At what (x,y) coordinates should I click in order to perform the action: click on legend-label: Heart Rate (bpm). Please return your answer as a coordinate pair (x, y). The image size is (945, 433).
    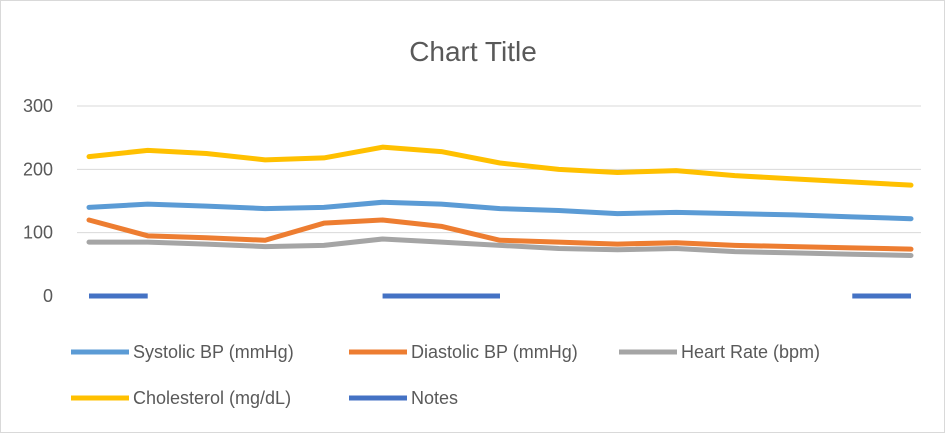
    Looking at the image, I should click on (750, 352).